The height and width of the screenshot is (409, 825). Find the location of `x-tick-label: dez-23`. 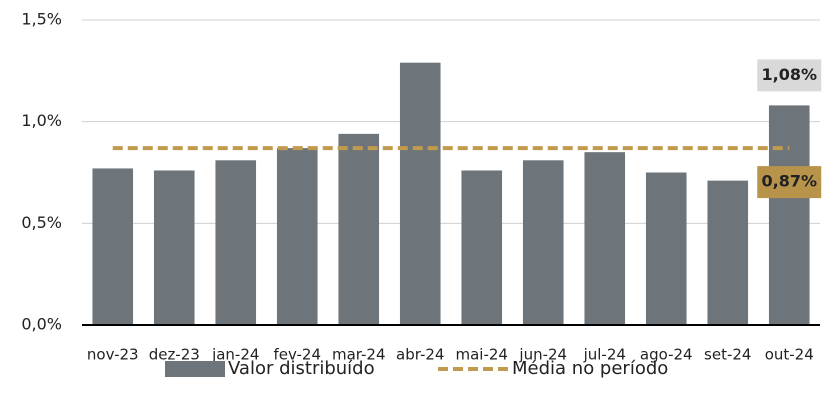

x-tick-label: dez-23 is located at coordinates (174, 355).